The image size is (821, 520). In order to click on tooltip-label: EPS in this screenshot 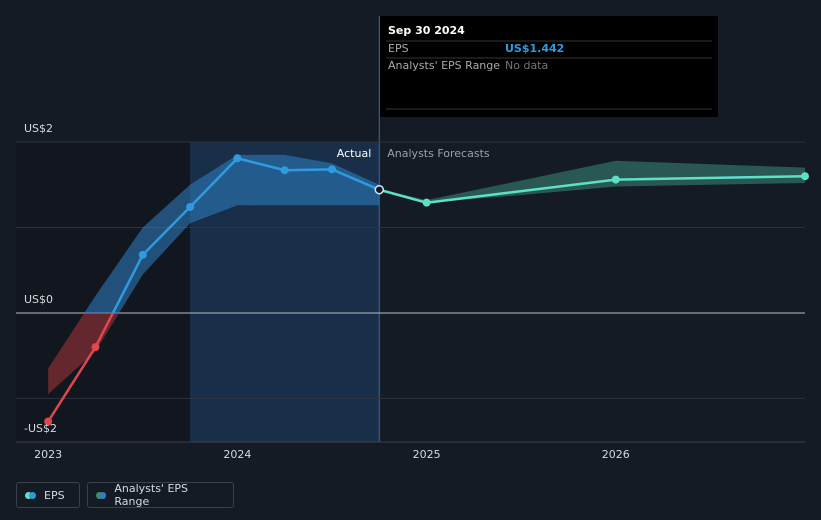, I will do `click(398, 48)`.